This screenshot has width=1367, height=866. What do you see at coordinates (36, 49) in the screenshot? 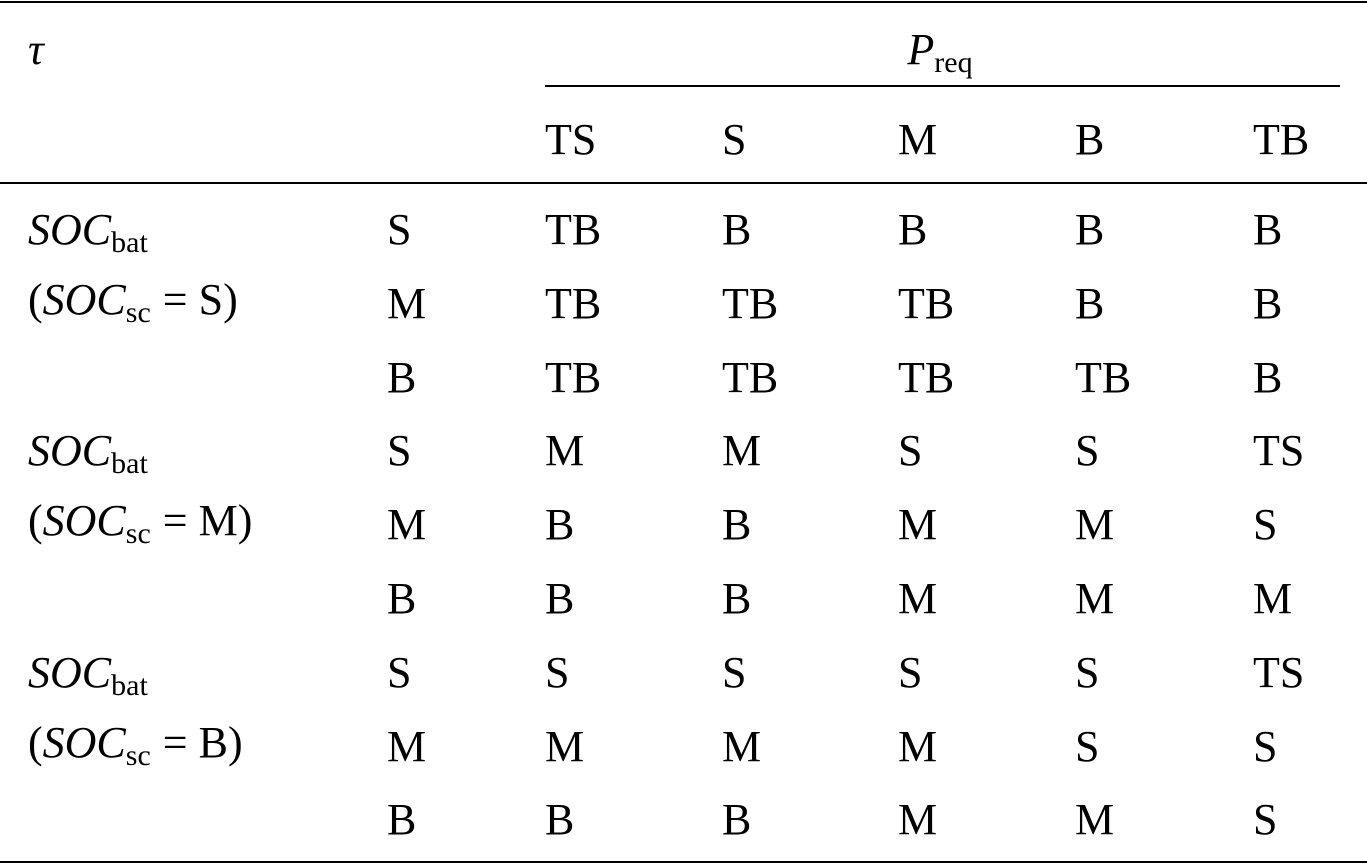
I see `corner-symbol: τ` at bounding box center [36, 49].